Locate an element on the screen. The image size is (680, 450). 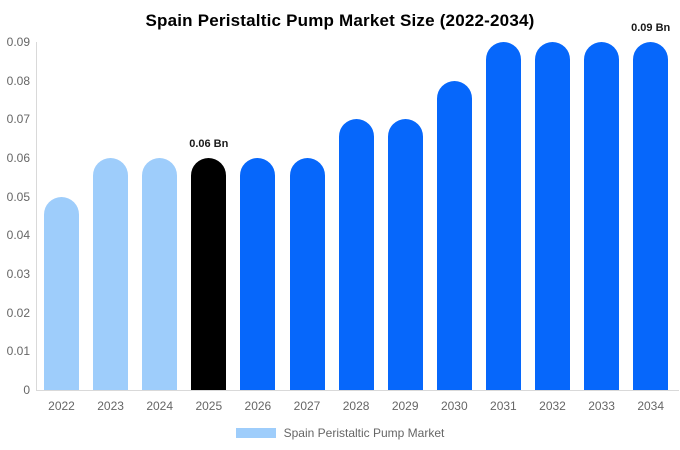
y-tick-label: 0.06 is located at coordinates (18, 158).